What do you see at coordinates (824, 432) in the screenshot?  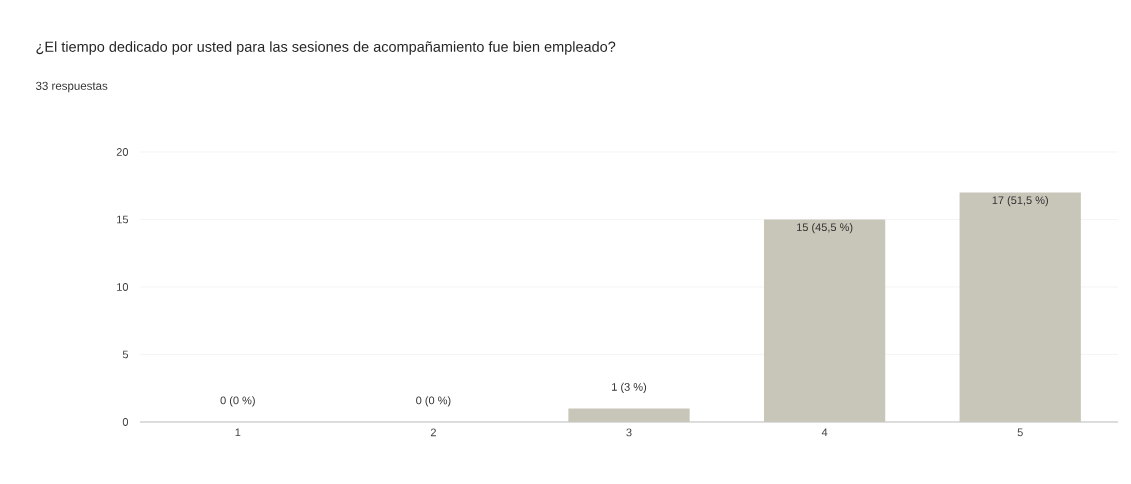 I see `x-tick-label: 4` at bounding box center [824, 432].